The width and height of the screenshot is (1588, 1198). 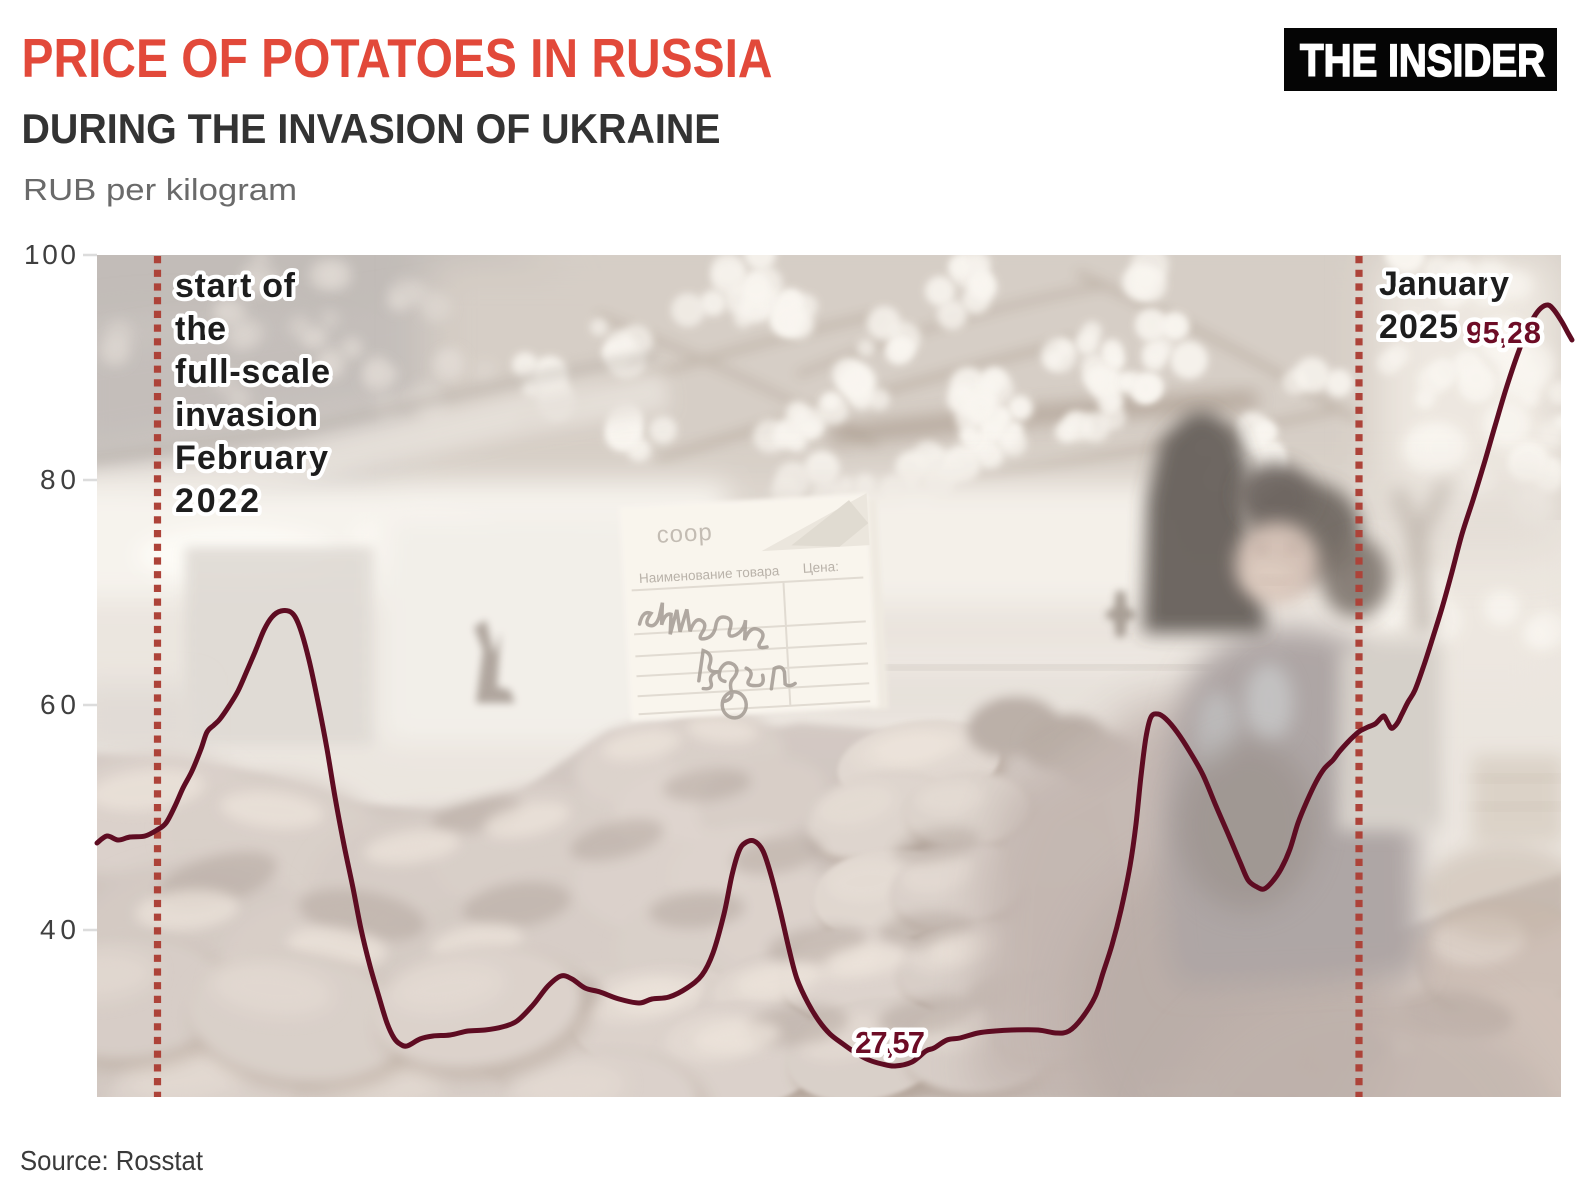 I want to click on svg-text: coop, so click(x=684, y=534).